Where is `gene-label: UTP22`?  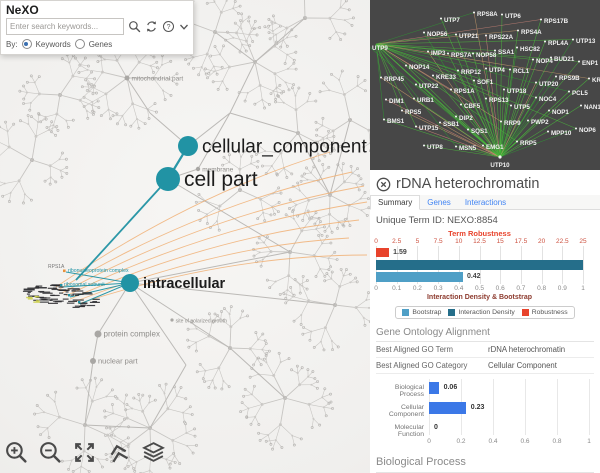
gene-label: UTP22 is located at coordinates (429, 86).